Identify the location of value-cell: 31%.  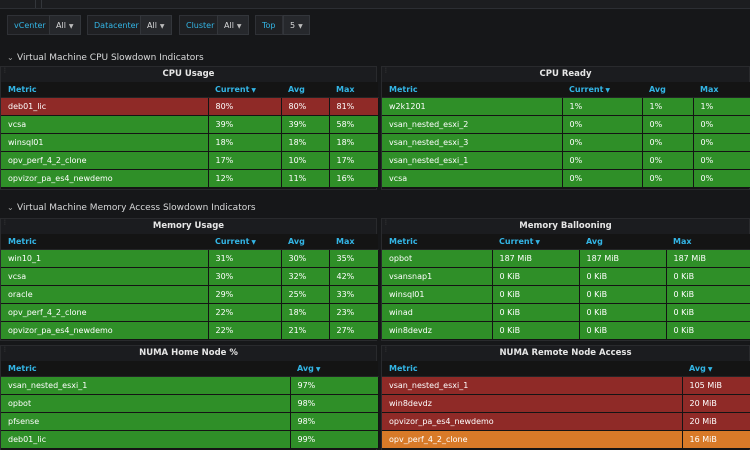
(245, 258).